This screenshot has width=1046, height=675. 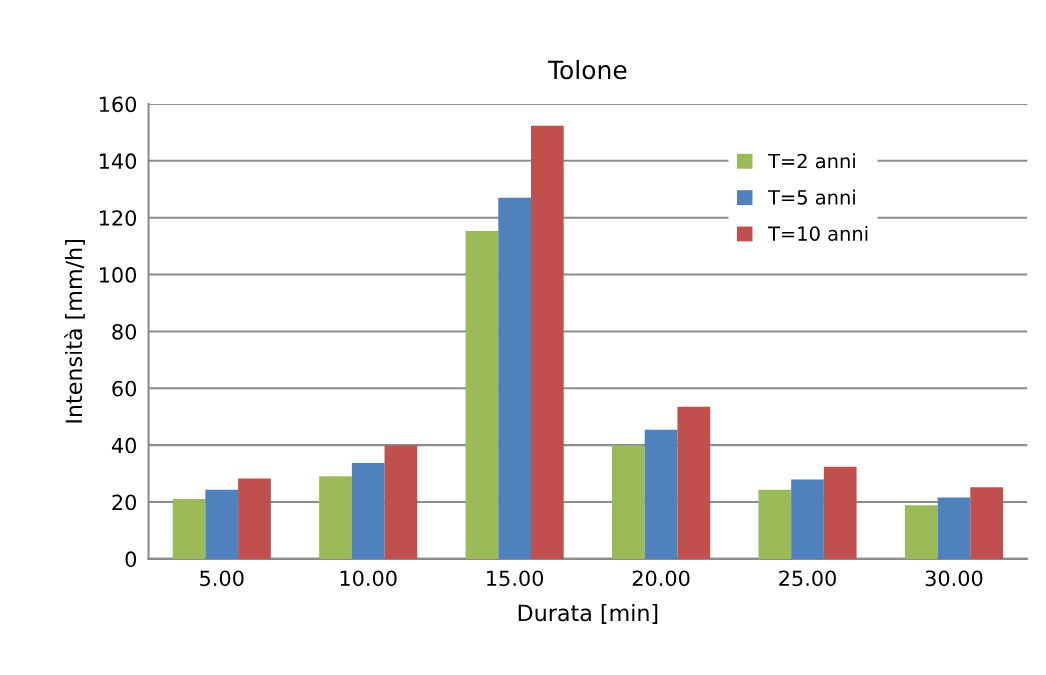 I want to click on x-tick-label: 10.00, so click(x=368, y=578).